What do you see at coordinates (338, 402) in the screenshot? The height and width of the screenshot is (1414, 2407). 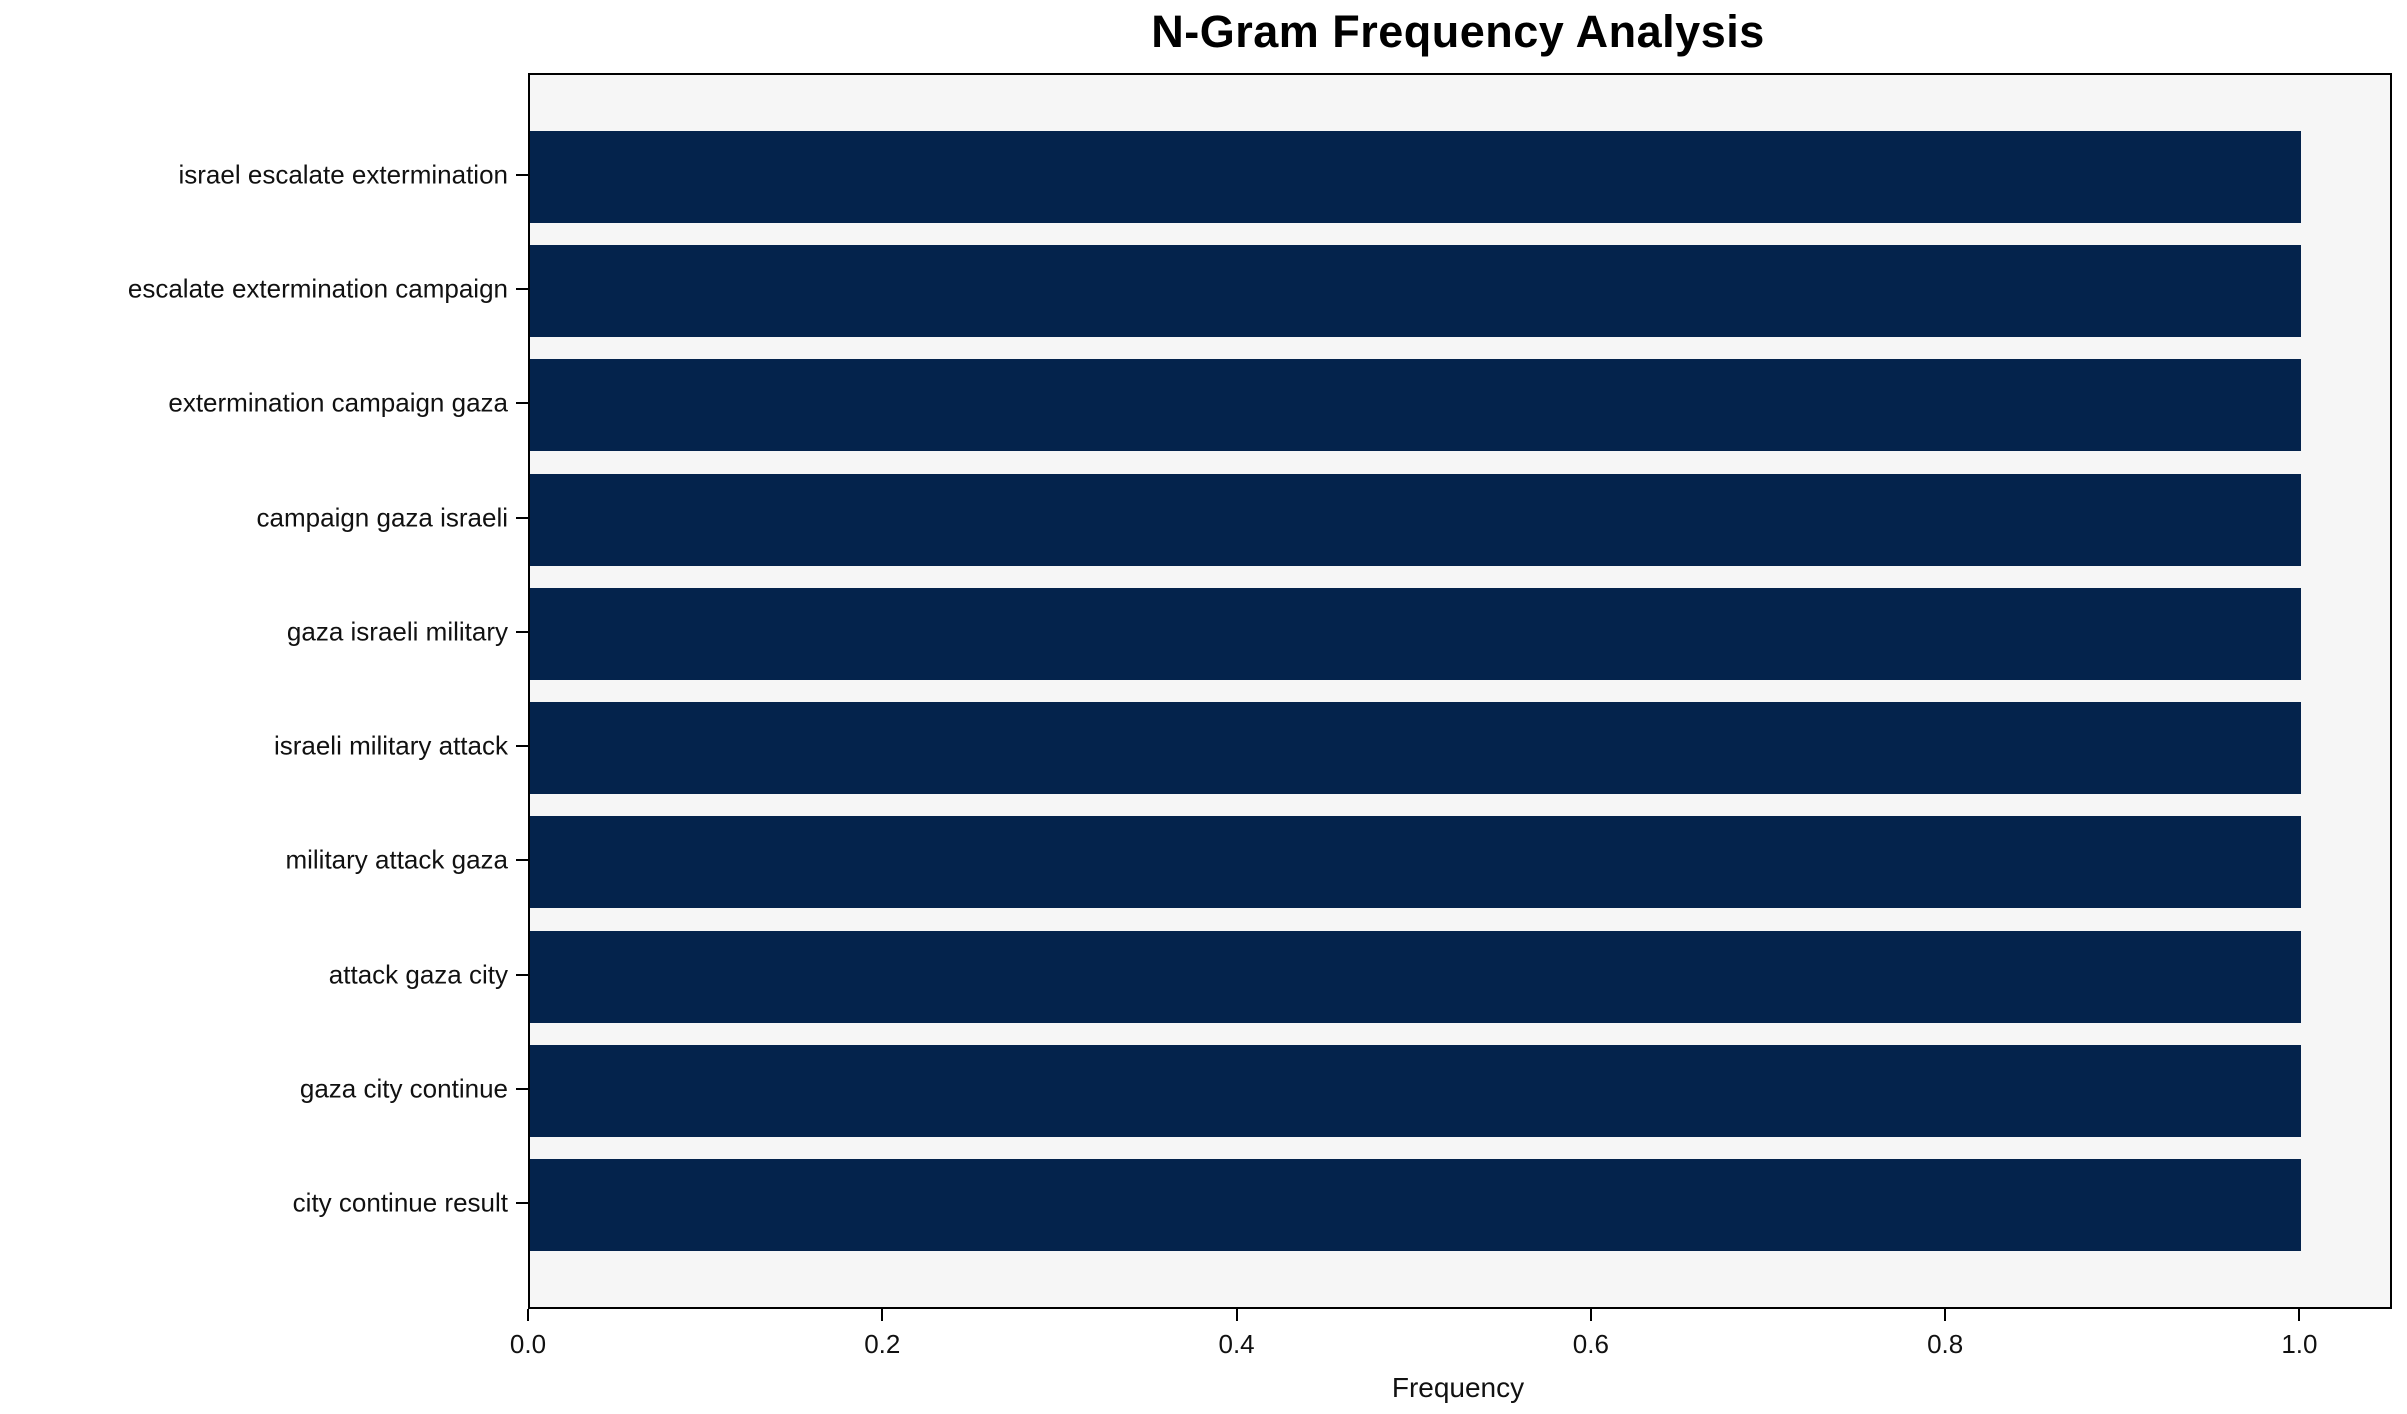 I see `y-tick-label: extermination campaign gaza` at bounding box center [338, 402].